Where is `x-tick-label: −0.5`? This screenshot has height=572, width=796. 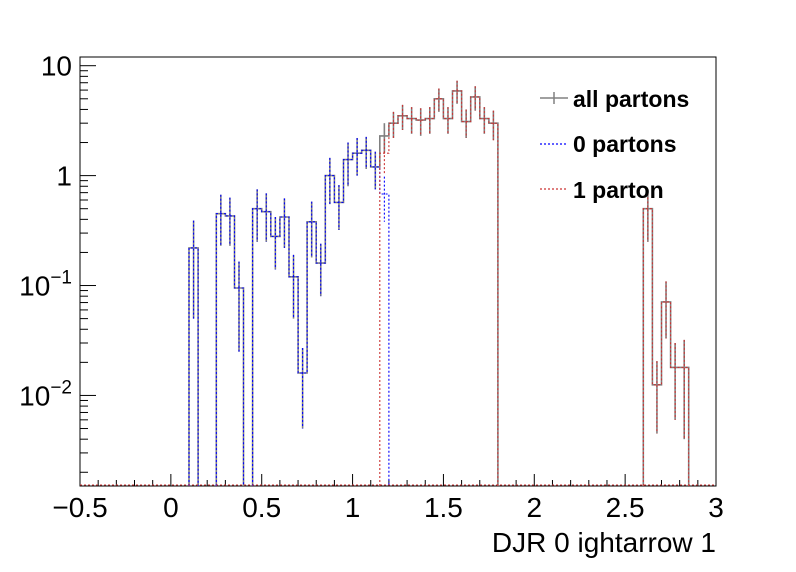
x-tick-label: −0.5 is located at coordinates (79, 507).